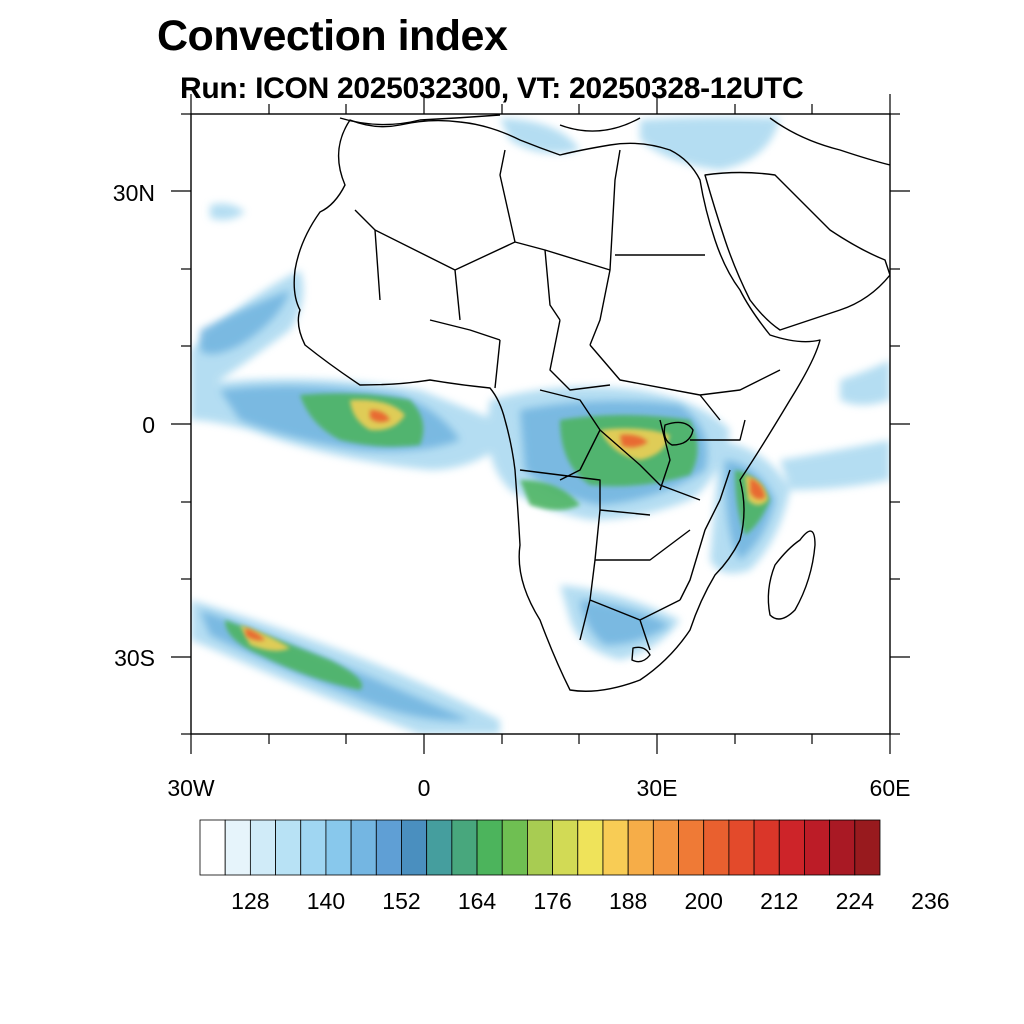 This screenshot has width=1024, height=1024. What do you see at coordinates (148, 425) in the screenshot?
I see `lat-label-0: 0` at bounding box center [148, 425].